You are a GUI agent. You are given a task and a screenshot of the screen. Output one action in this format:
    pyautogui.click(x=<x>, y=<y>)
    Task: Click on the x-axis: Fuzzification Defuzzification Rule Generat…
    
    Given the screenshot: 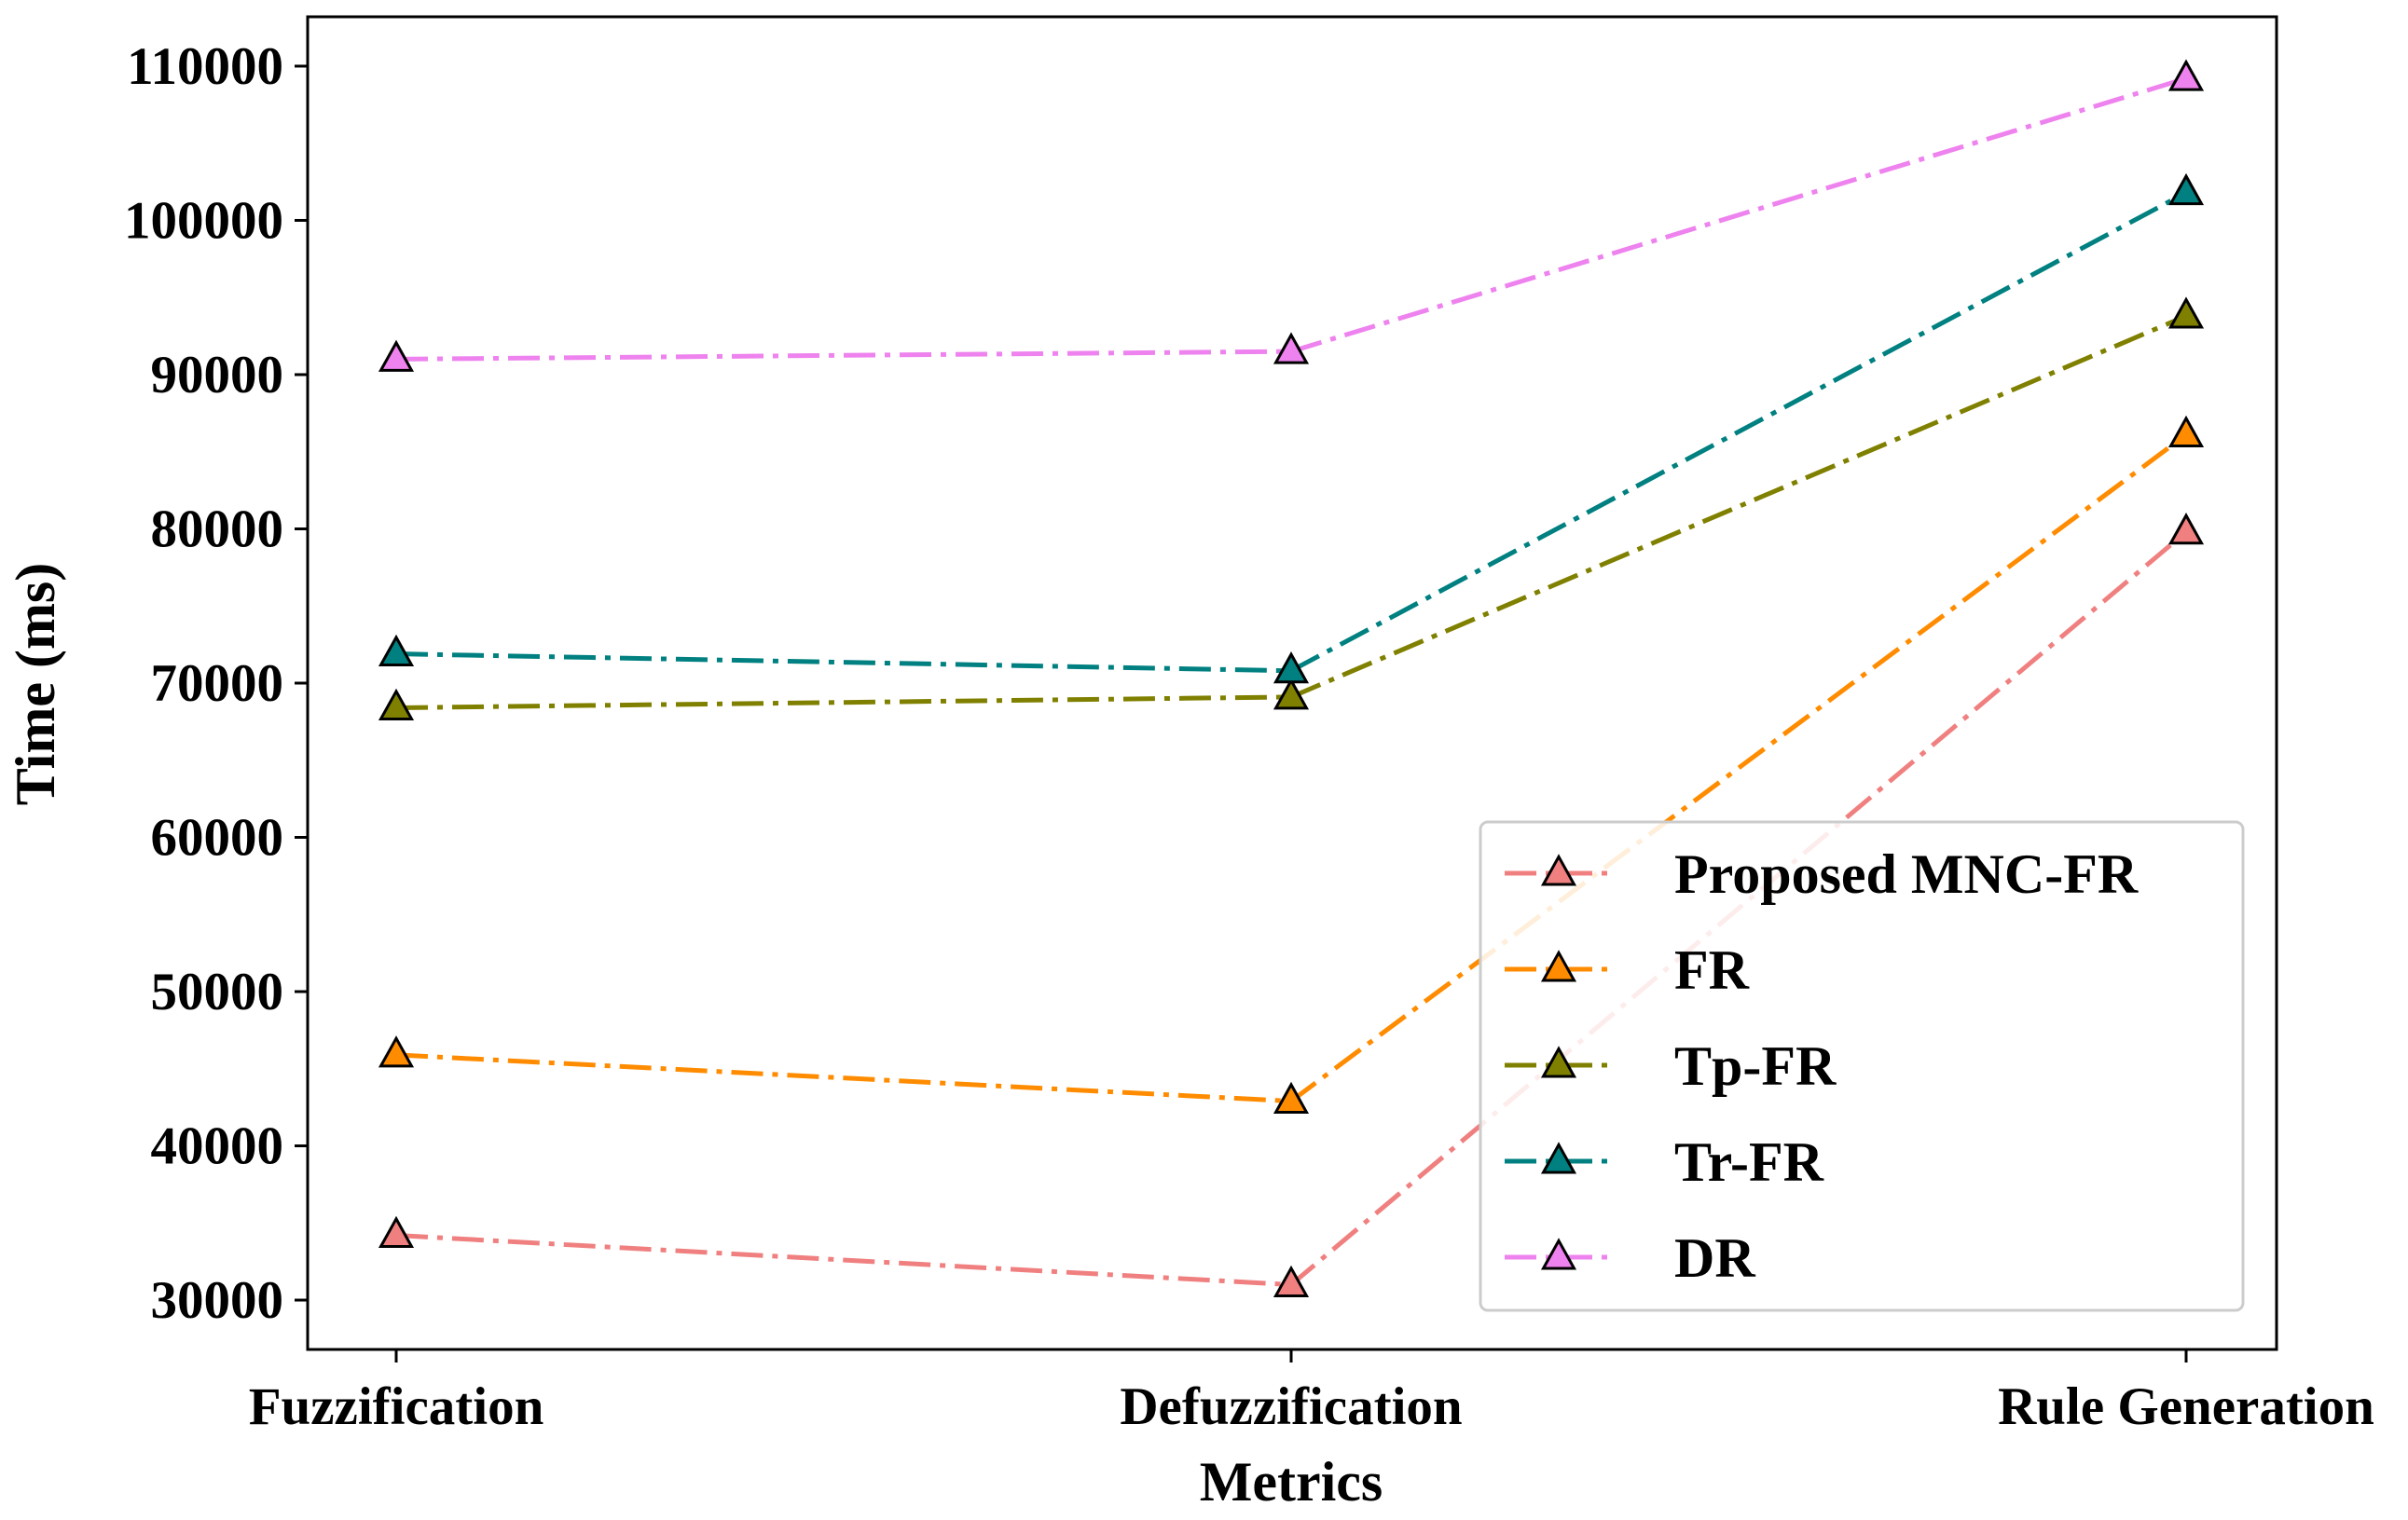 What is the action you would take?
    pyautogui.click(x=1311, y=1392)
    